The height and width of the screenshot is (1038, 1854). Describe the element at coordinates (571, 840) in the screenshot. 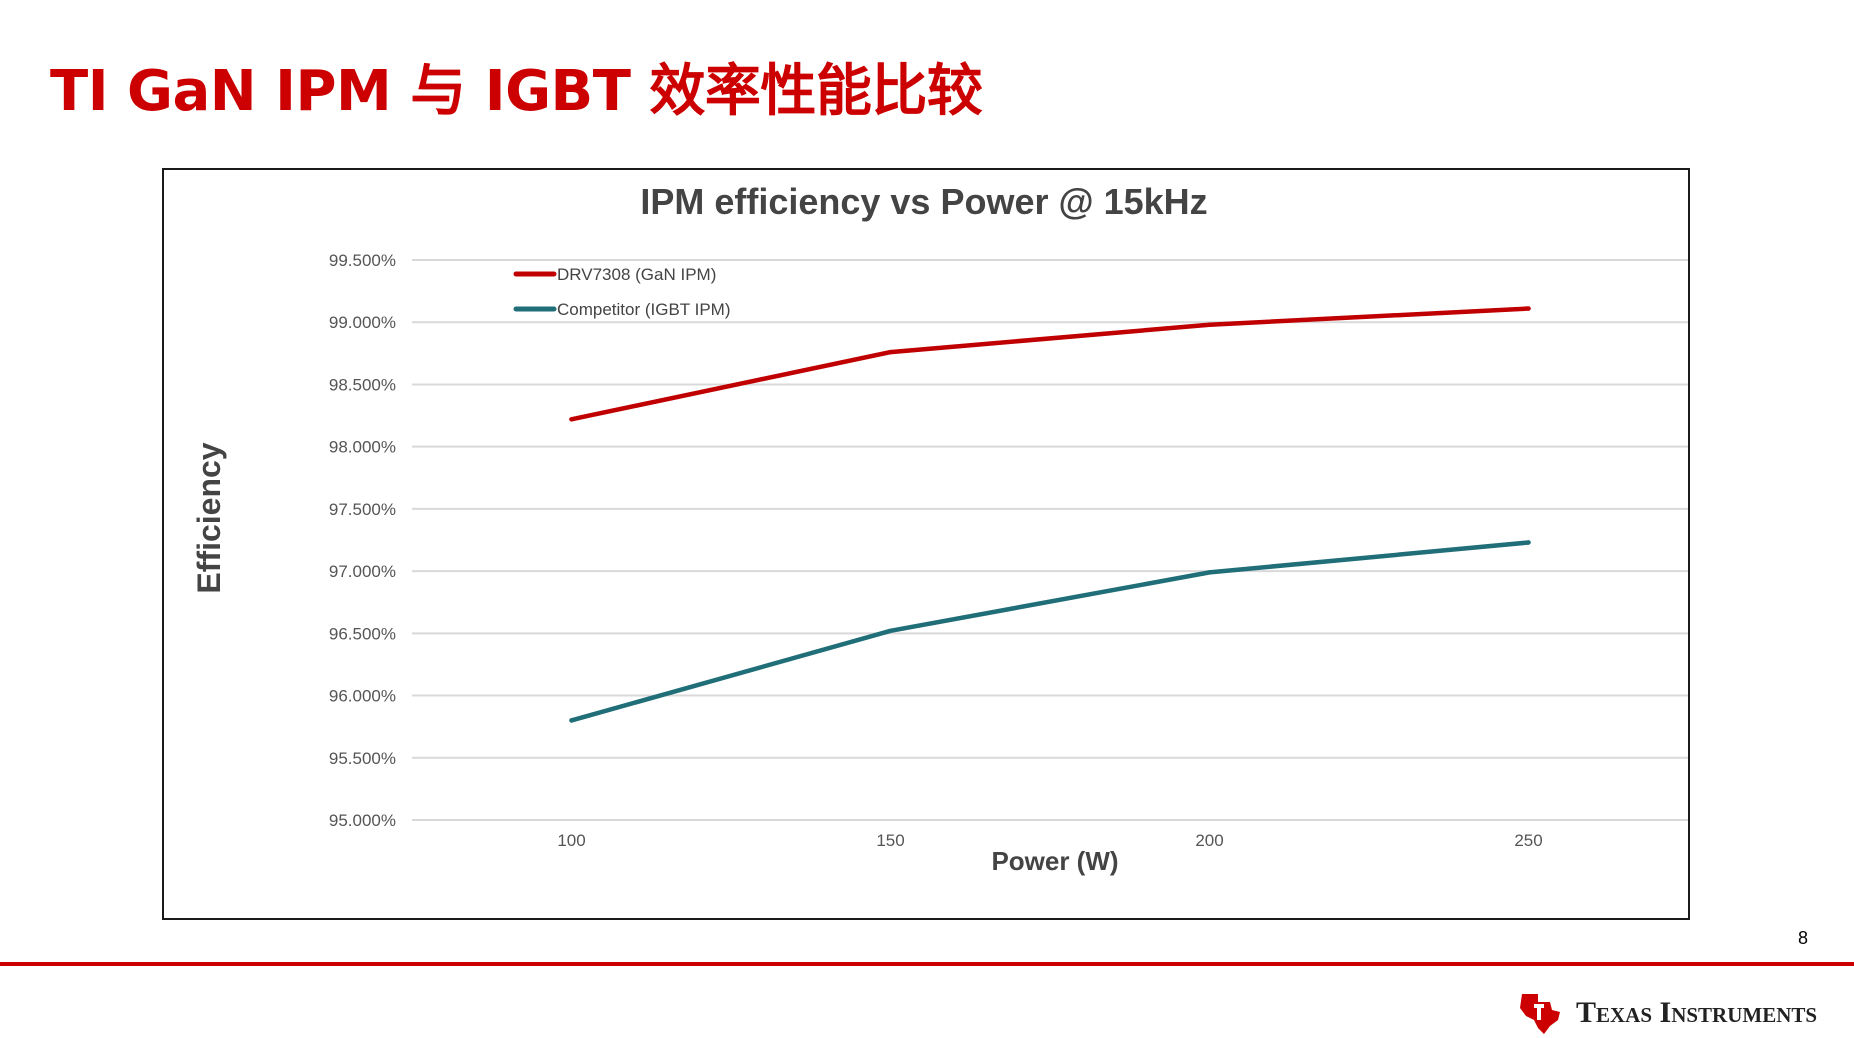

I see `x-tick-label: 100` at that location.